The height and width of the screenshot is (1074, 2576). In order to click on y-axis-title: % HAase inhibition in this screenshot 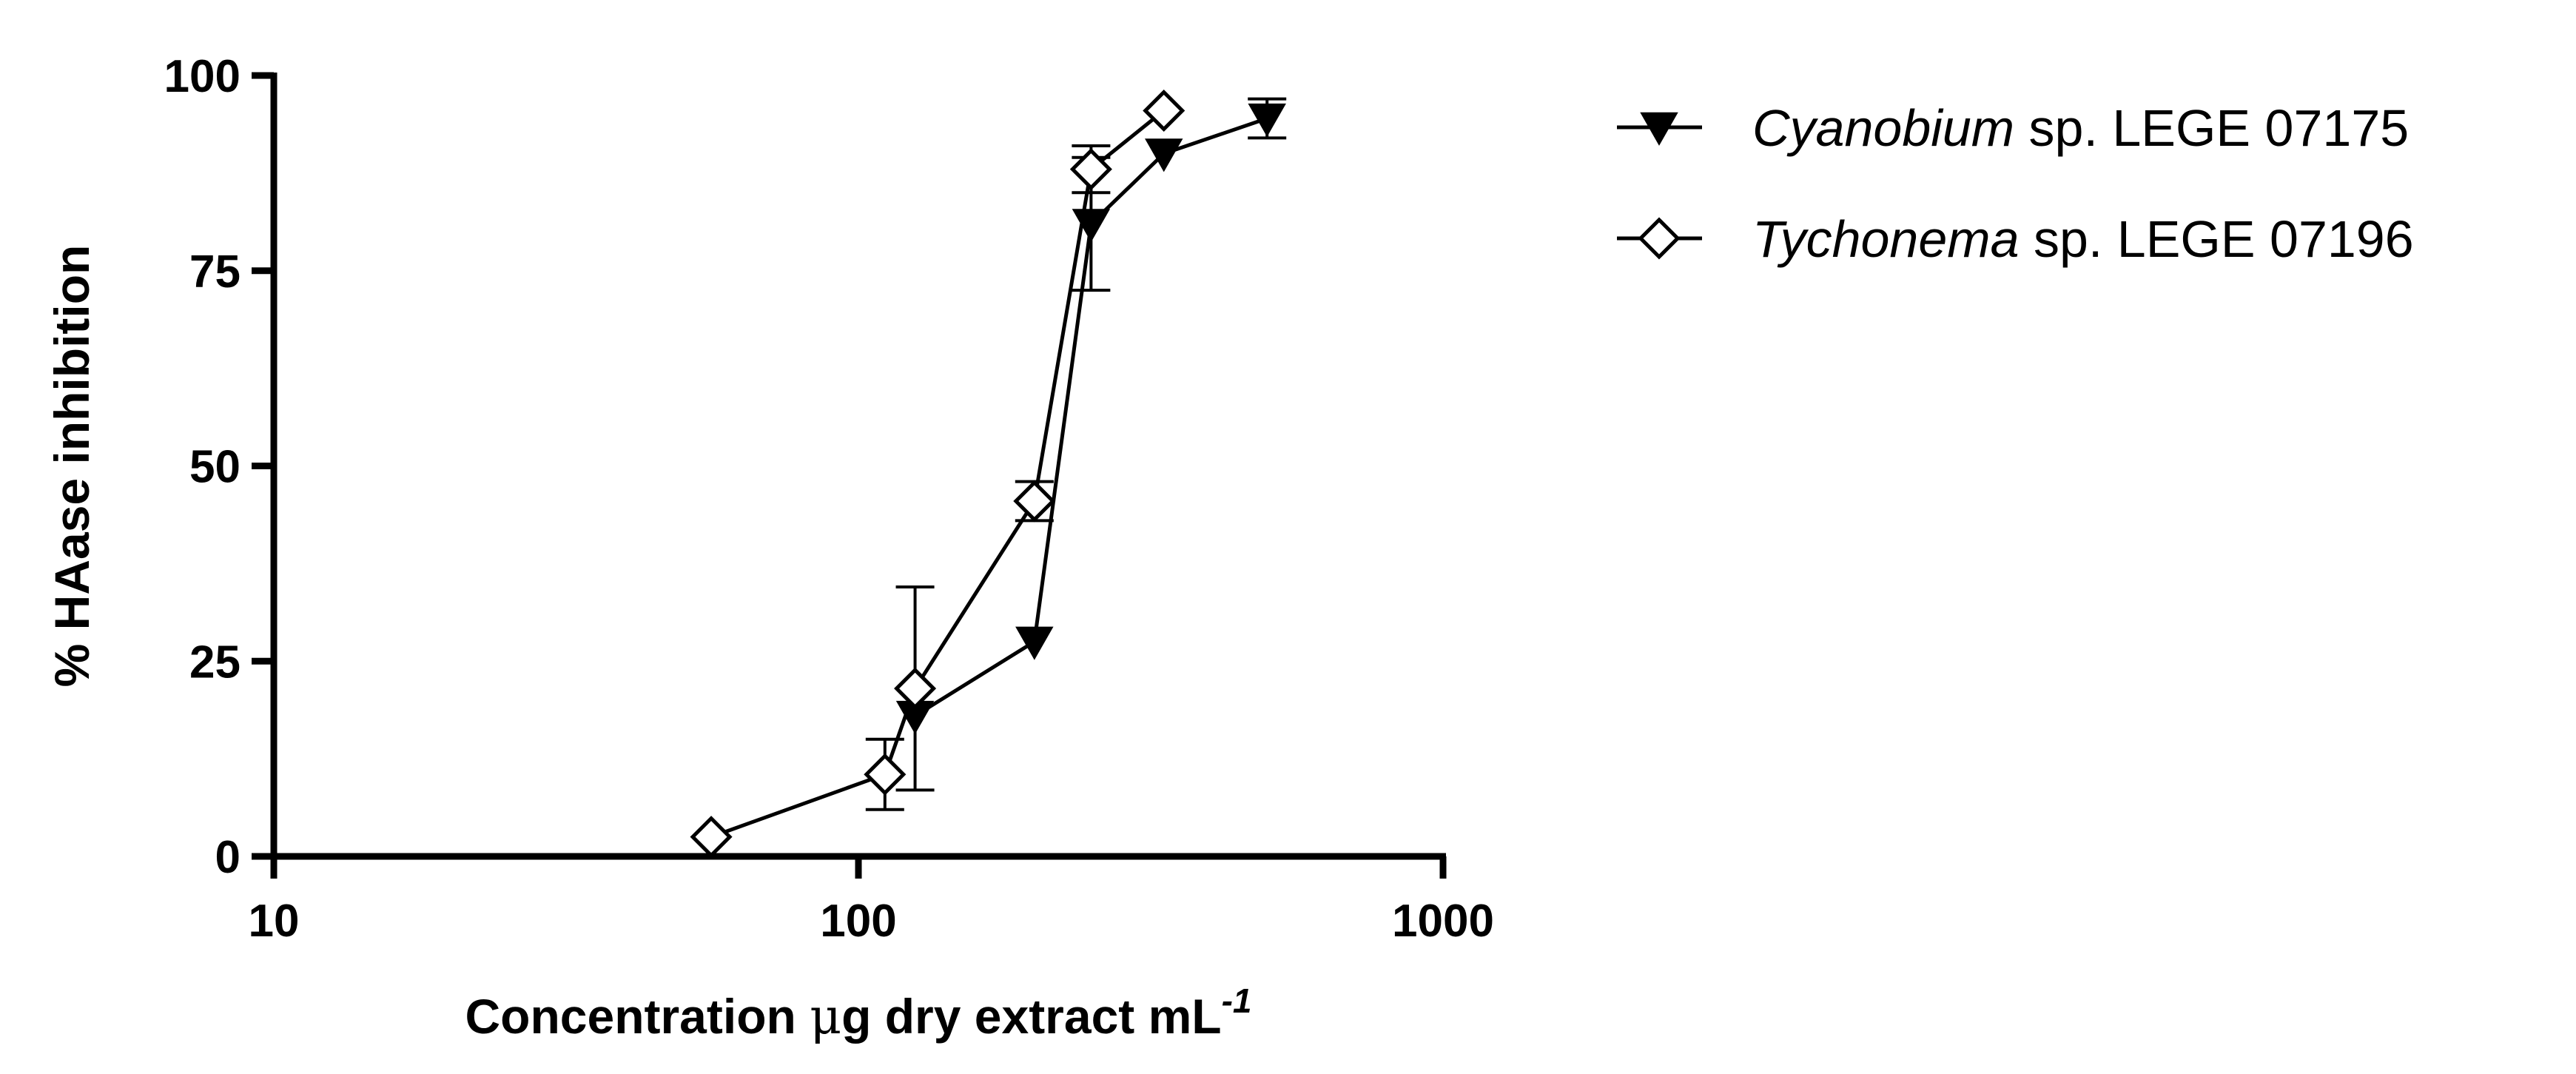, I will do `click(71, 467)`.